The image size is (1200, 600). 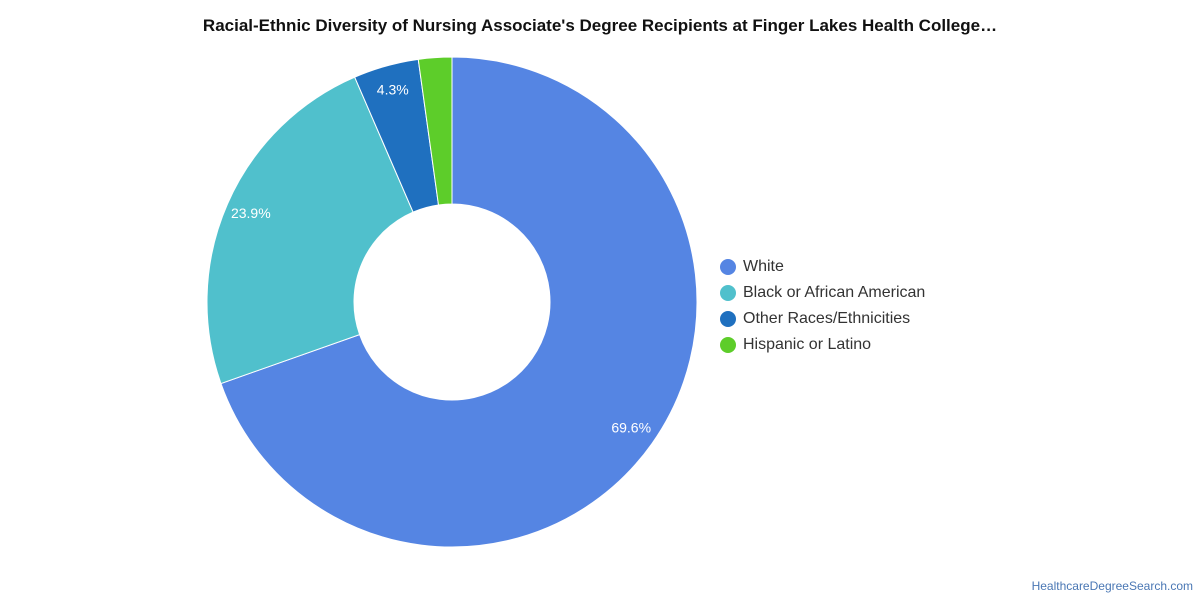 I want to click on legend-label-hispanic-or-latino: Hispanic or Latino, so click(x=807, y=344).